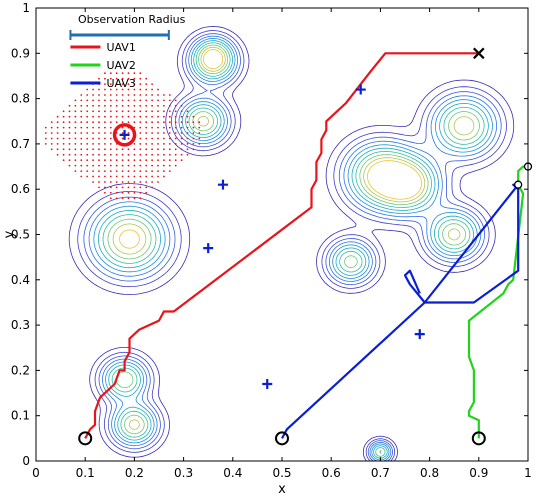 The image size is (536, 498). I want to click on x-tick-label: 0.8, so click(429, 473).